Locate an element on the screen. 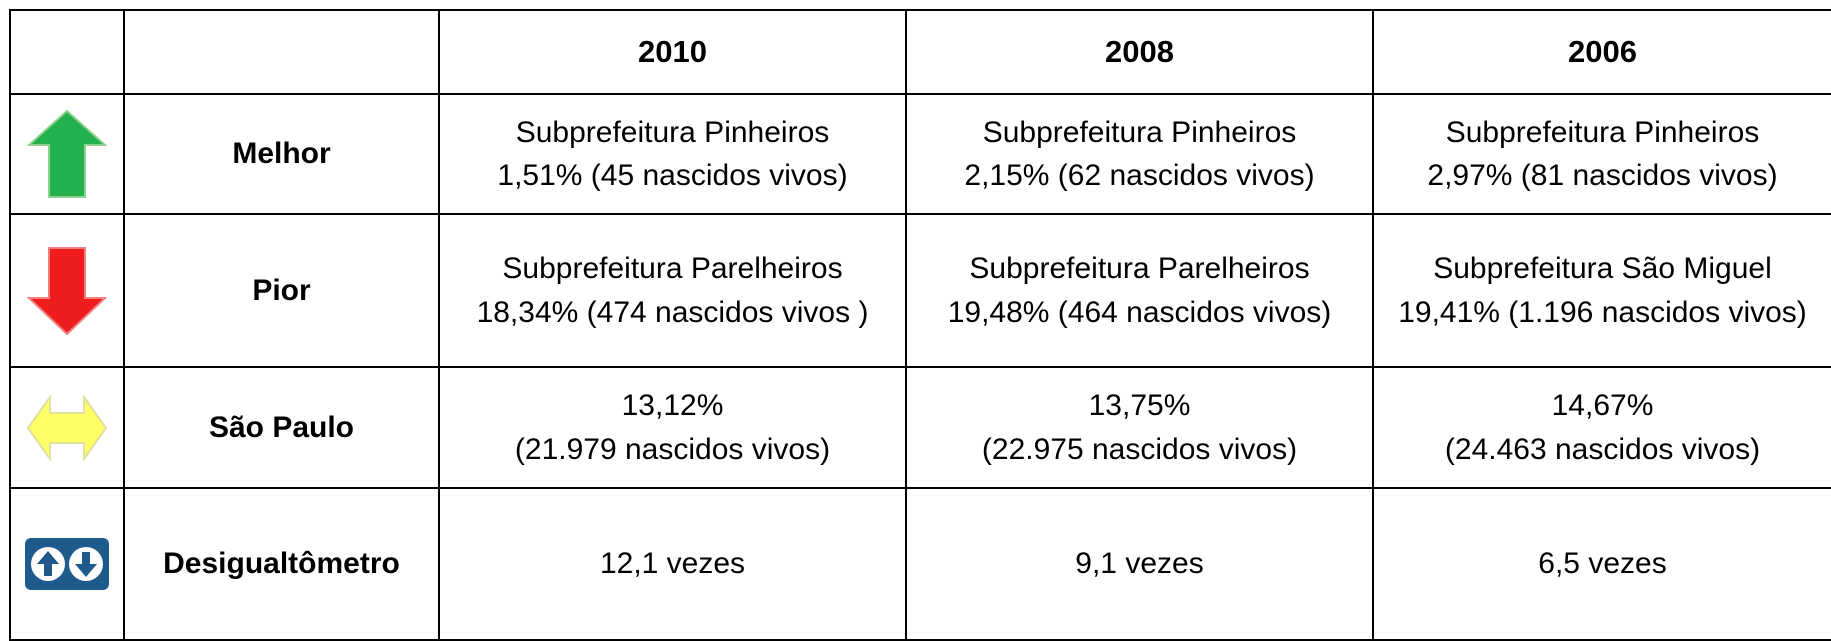  cell-line: (21.979 nascidos vivos) is located at coordinates (672, 449).